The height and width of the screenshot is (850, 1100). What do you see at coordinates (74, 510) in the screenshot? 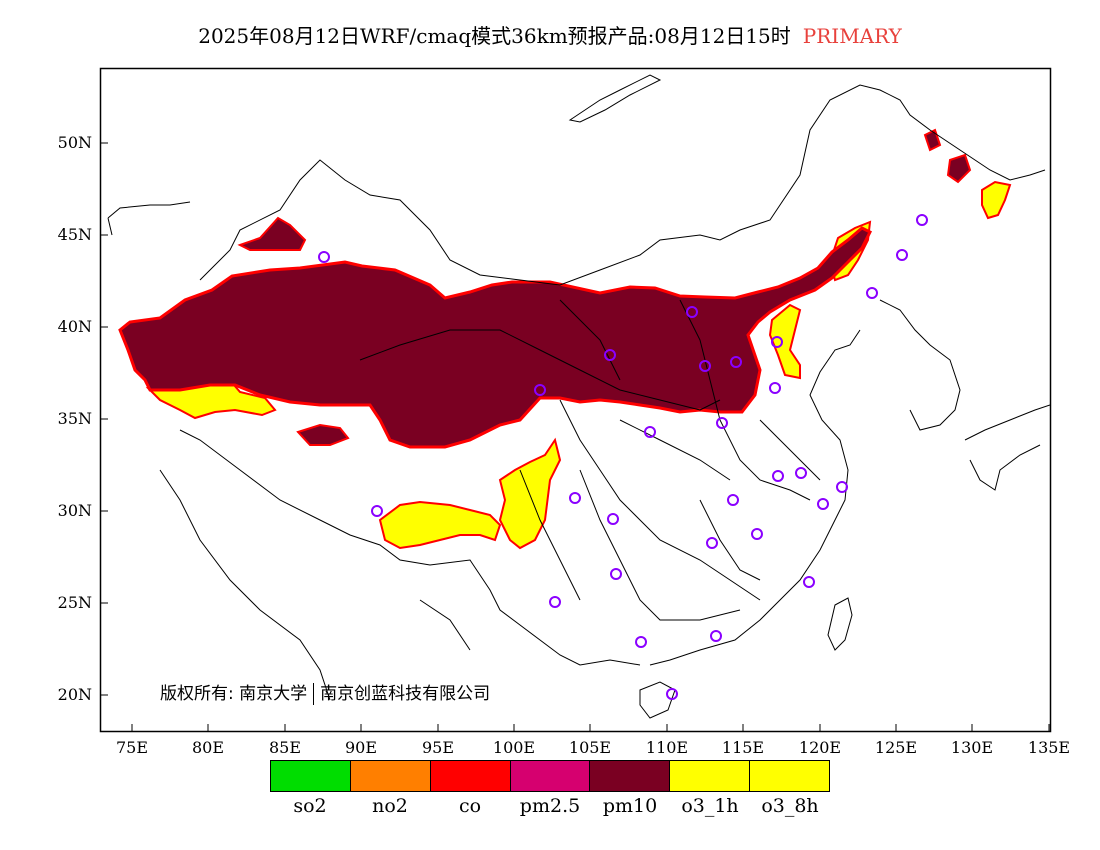
I see `lat-label: 30N` at bounding box center [74, 510].